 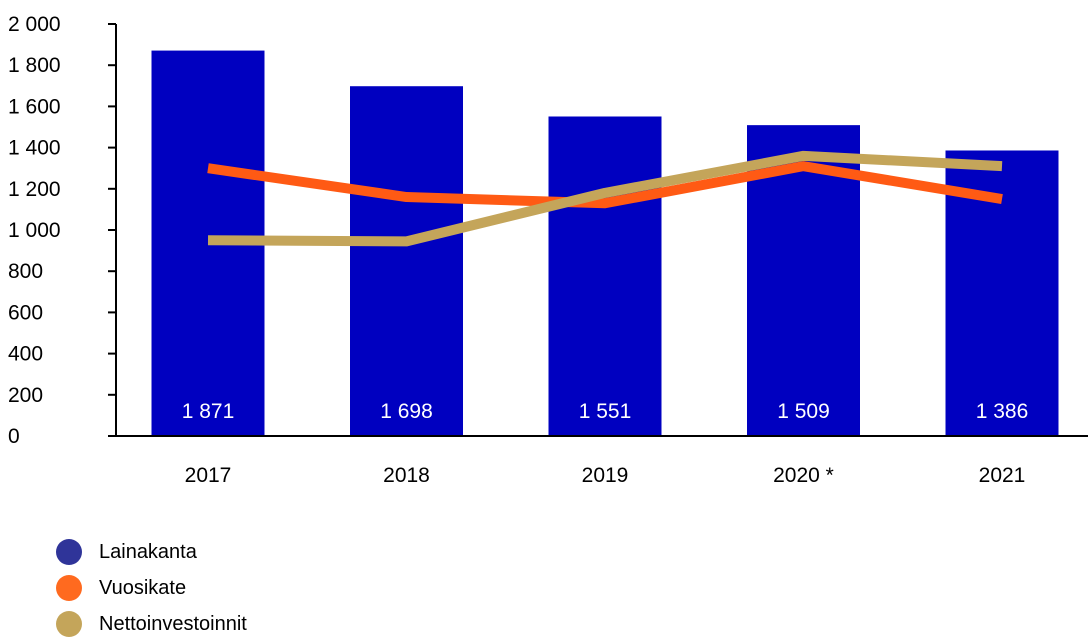 I want to click on bar-data-labels: 1 871 1 698 1 551 1 509 1 386, so click(x=605, y=411).